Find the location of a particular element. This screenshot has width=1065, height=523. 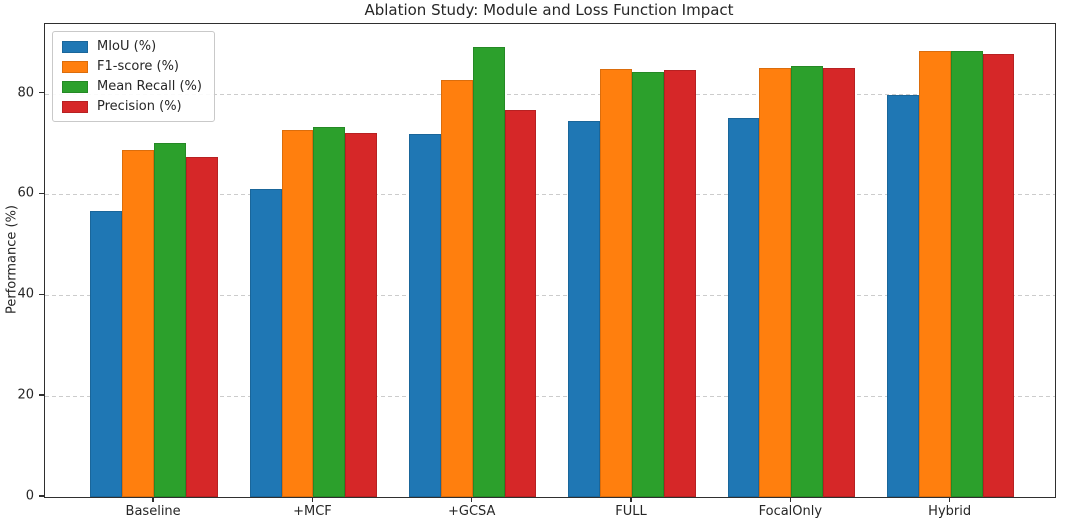

bar-f1-score-baseline is located at coordinates (138, 323).